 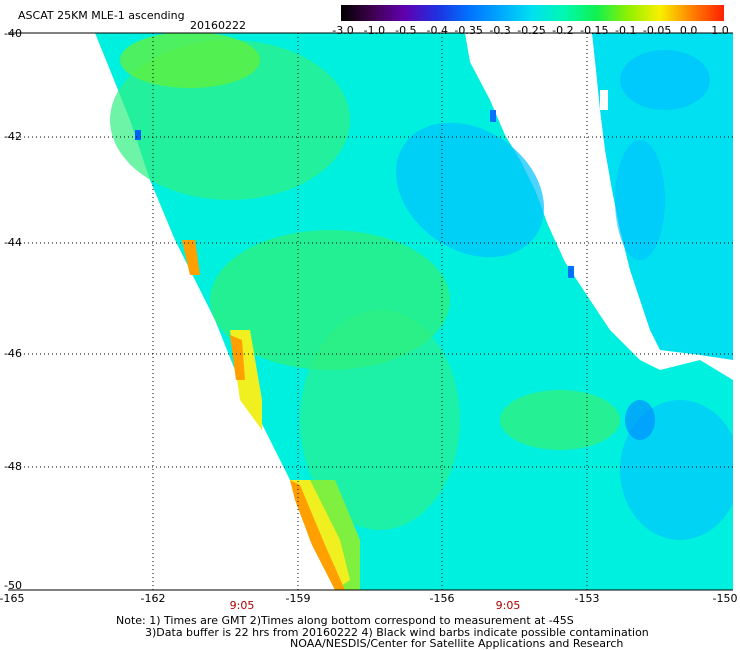 What do you see at coordinates (153, 598) in the screenshot?
I see `lon-label: -162` at bounding box center [153, 598].